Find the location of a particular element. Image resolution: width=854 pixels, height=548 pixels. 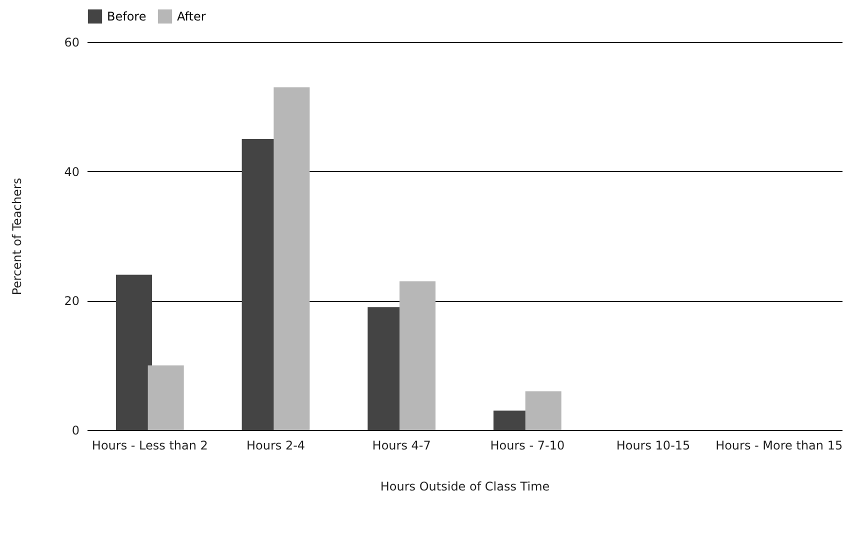

legend-label: After is located at coordinates (191, 16).